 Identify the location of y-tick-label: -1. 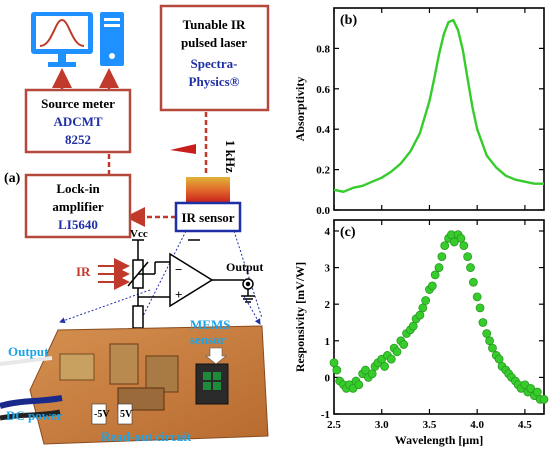
(325, 415).